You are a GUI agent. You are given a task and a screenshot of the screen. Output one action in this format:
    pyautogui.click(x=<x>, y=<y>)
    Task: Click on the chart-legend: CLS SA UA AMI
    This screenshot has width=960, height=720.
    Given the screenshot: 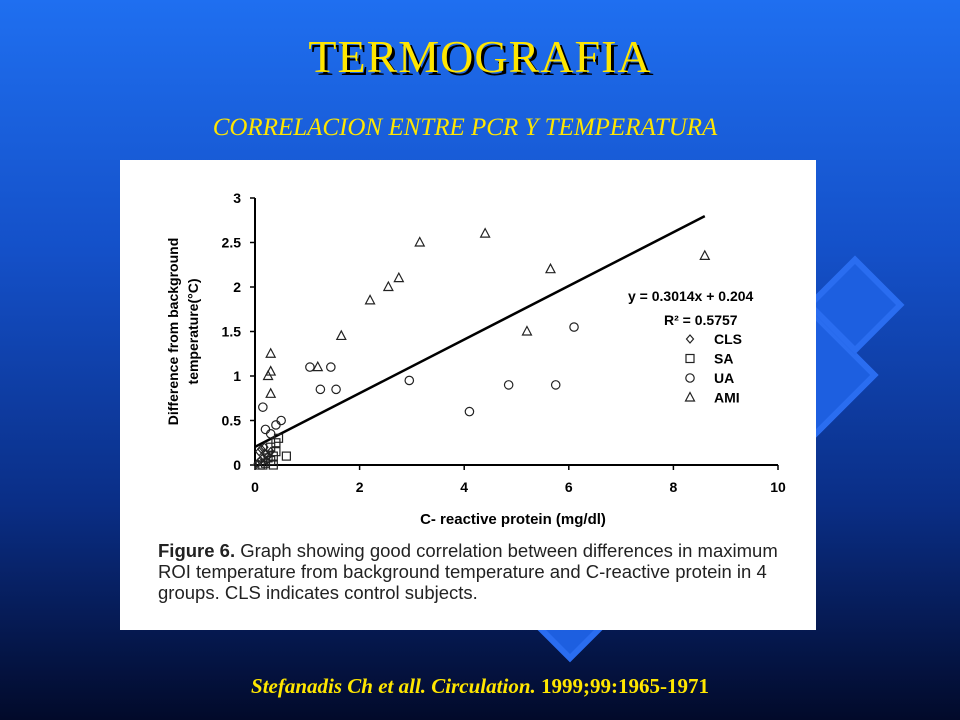 What is the action you would take?
    pyautogui.click(x=713, y=368)
    